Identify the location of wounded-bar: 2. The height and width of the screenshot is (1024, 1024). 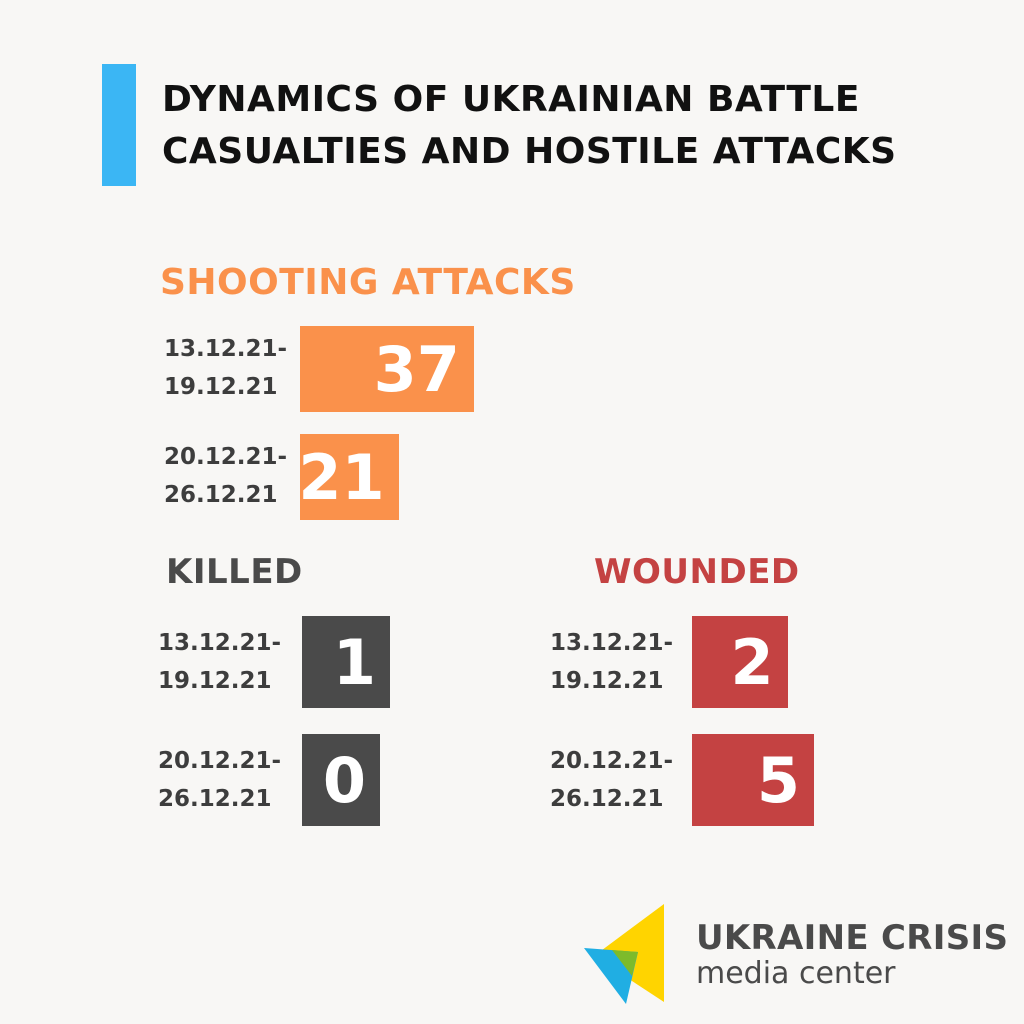
(740, 662).